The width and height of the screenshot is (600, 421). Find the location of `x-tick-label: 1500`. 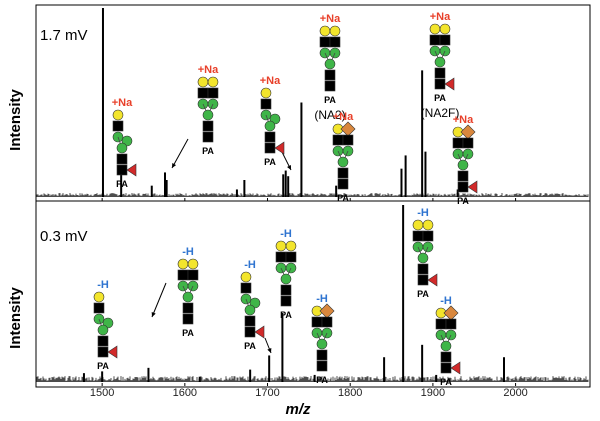

x-tick-label: 1500 is located at coordinates (102, 393).